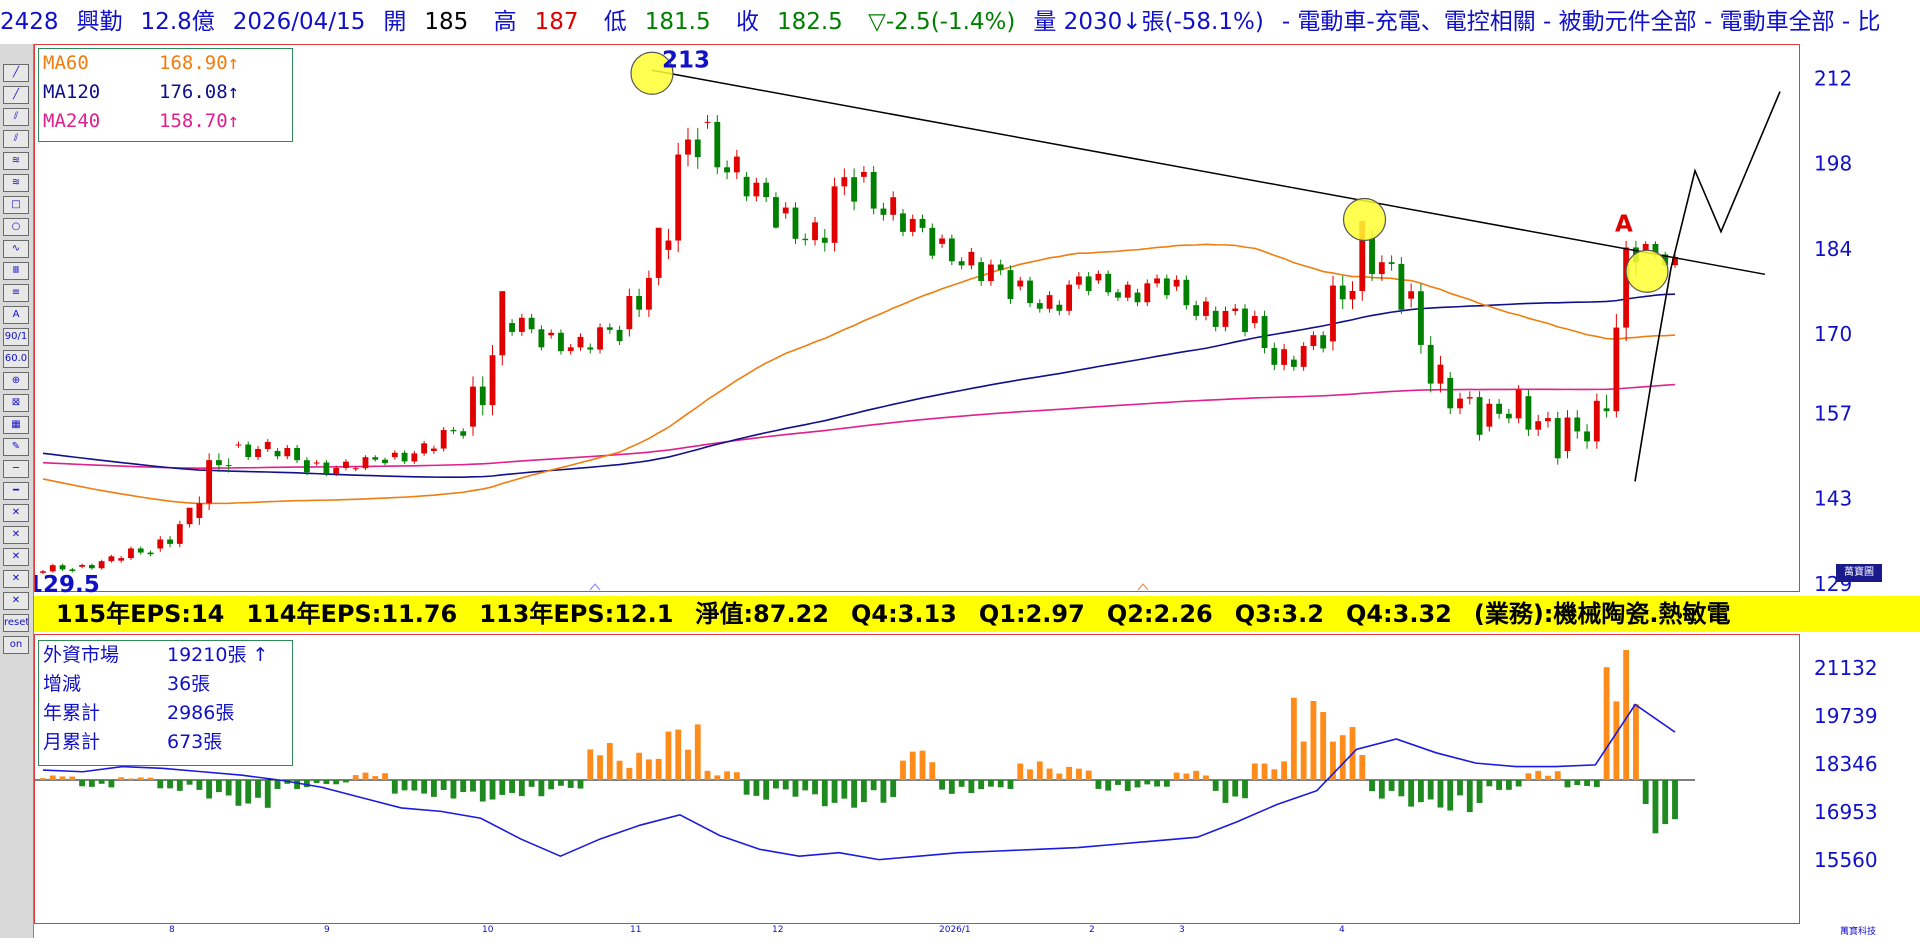 The width and height of the screenshot is (1920, 942). Describe the element at coordinates (16, 117) in the screenshot. I see `double-line-icon: ⫽` at that location.